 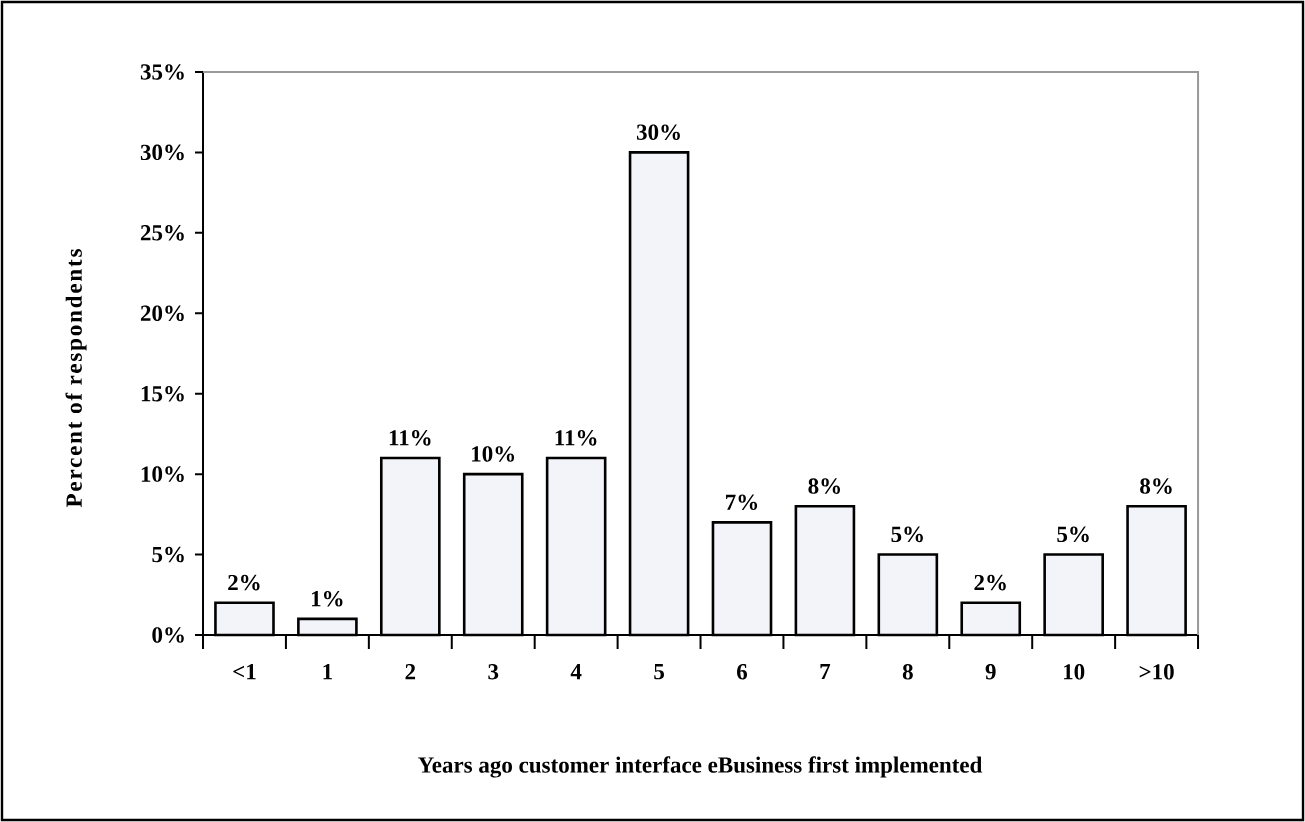 What do you see at coordinates (742, 672) in the screenshot?
I see `x-tick-label: 6` at bounding box center [742, 672].